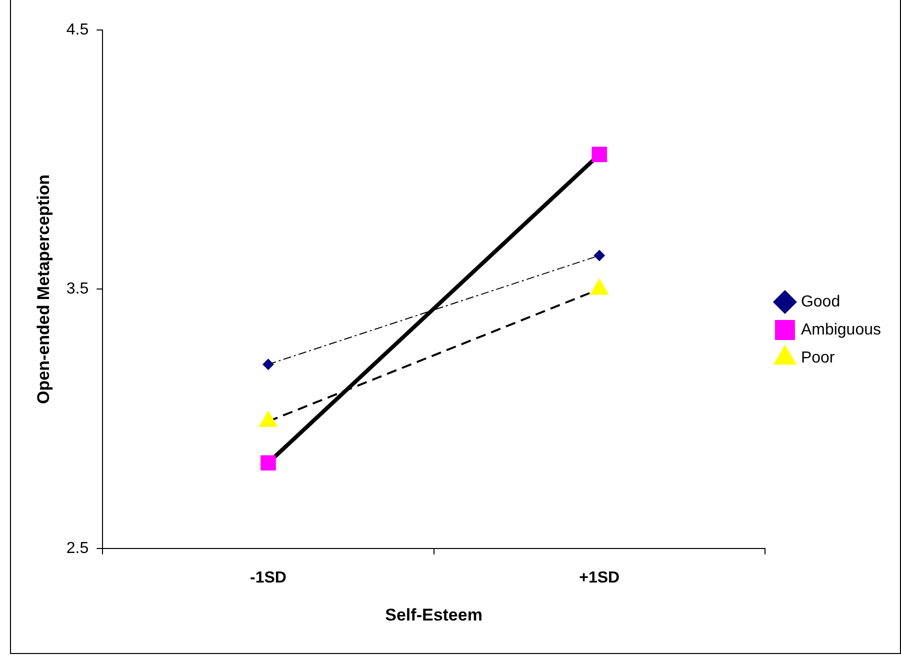  I want to click on y-tick-label: 3.5, so click(77, 289).